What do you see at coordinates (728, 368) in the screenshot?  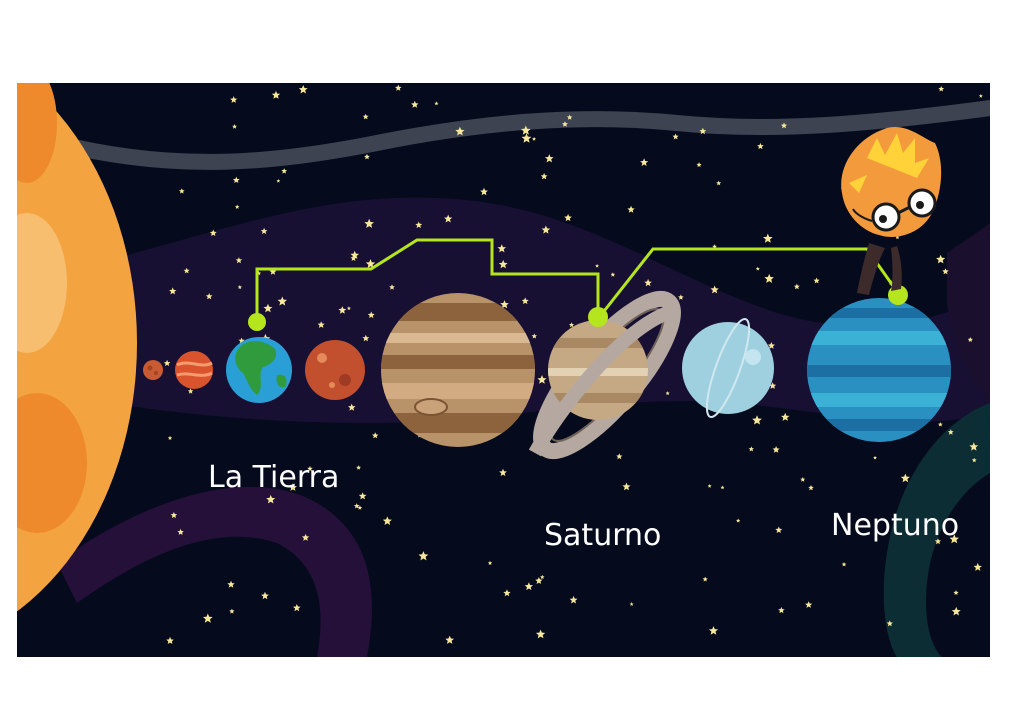 I see `uranus-icon` at bounding box center [728, 368].